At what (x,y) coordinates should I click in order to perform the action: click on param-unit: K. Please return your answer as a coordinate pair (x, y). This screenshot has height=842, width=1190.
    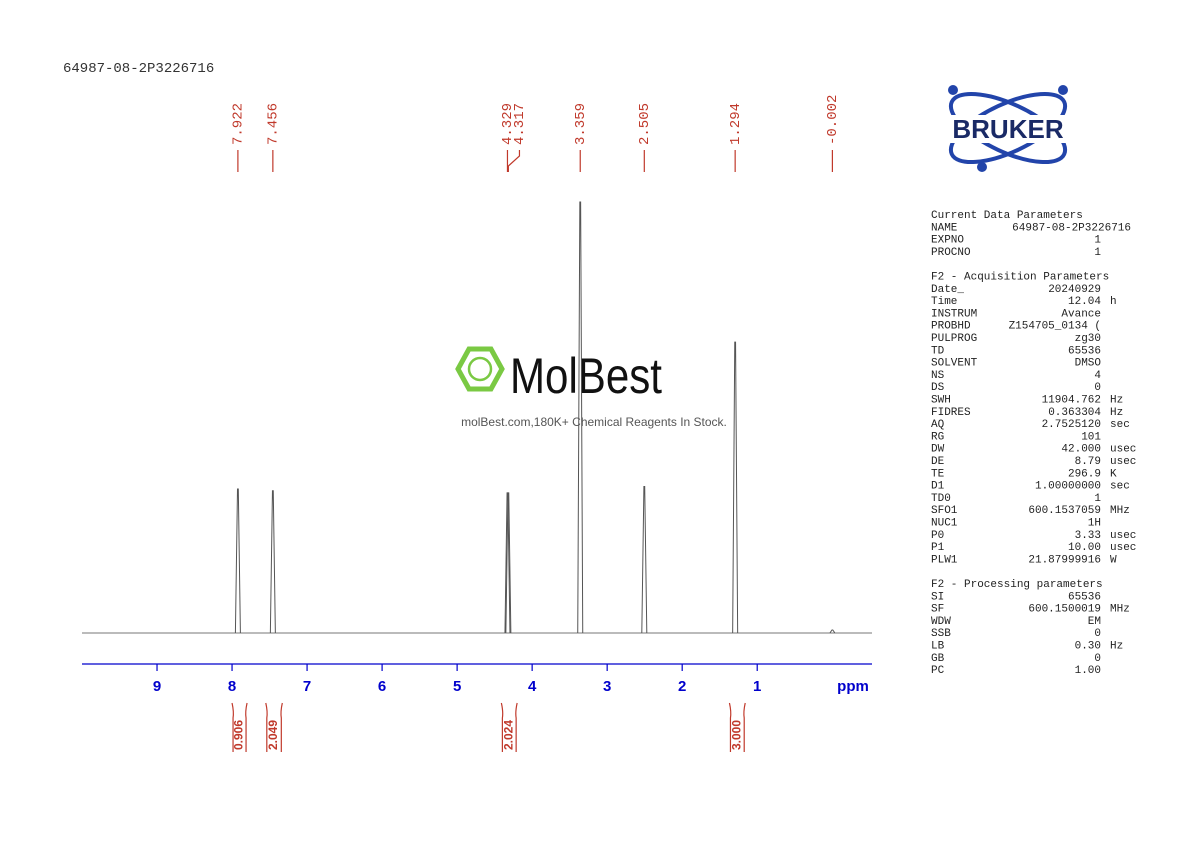
    Looking at the image, I should click on (1113, 474).